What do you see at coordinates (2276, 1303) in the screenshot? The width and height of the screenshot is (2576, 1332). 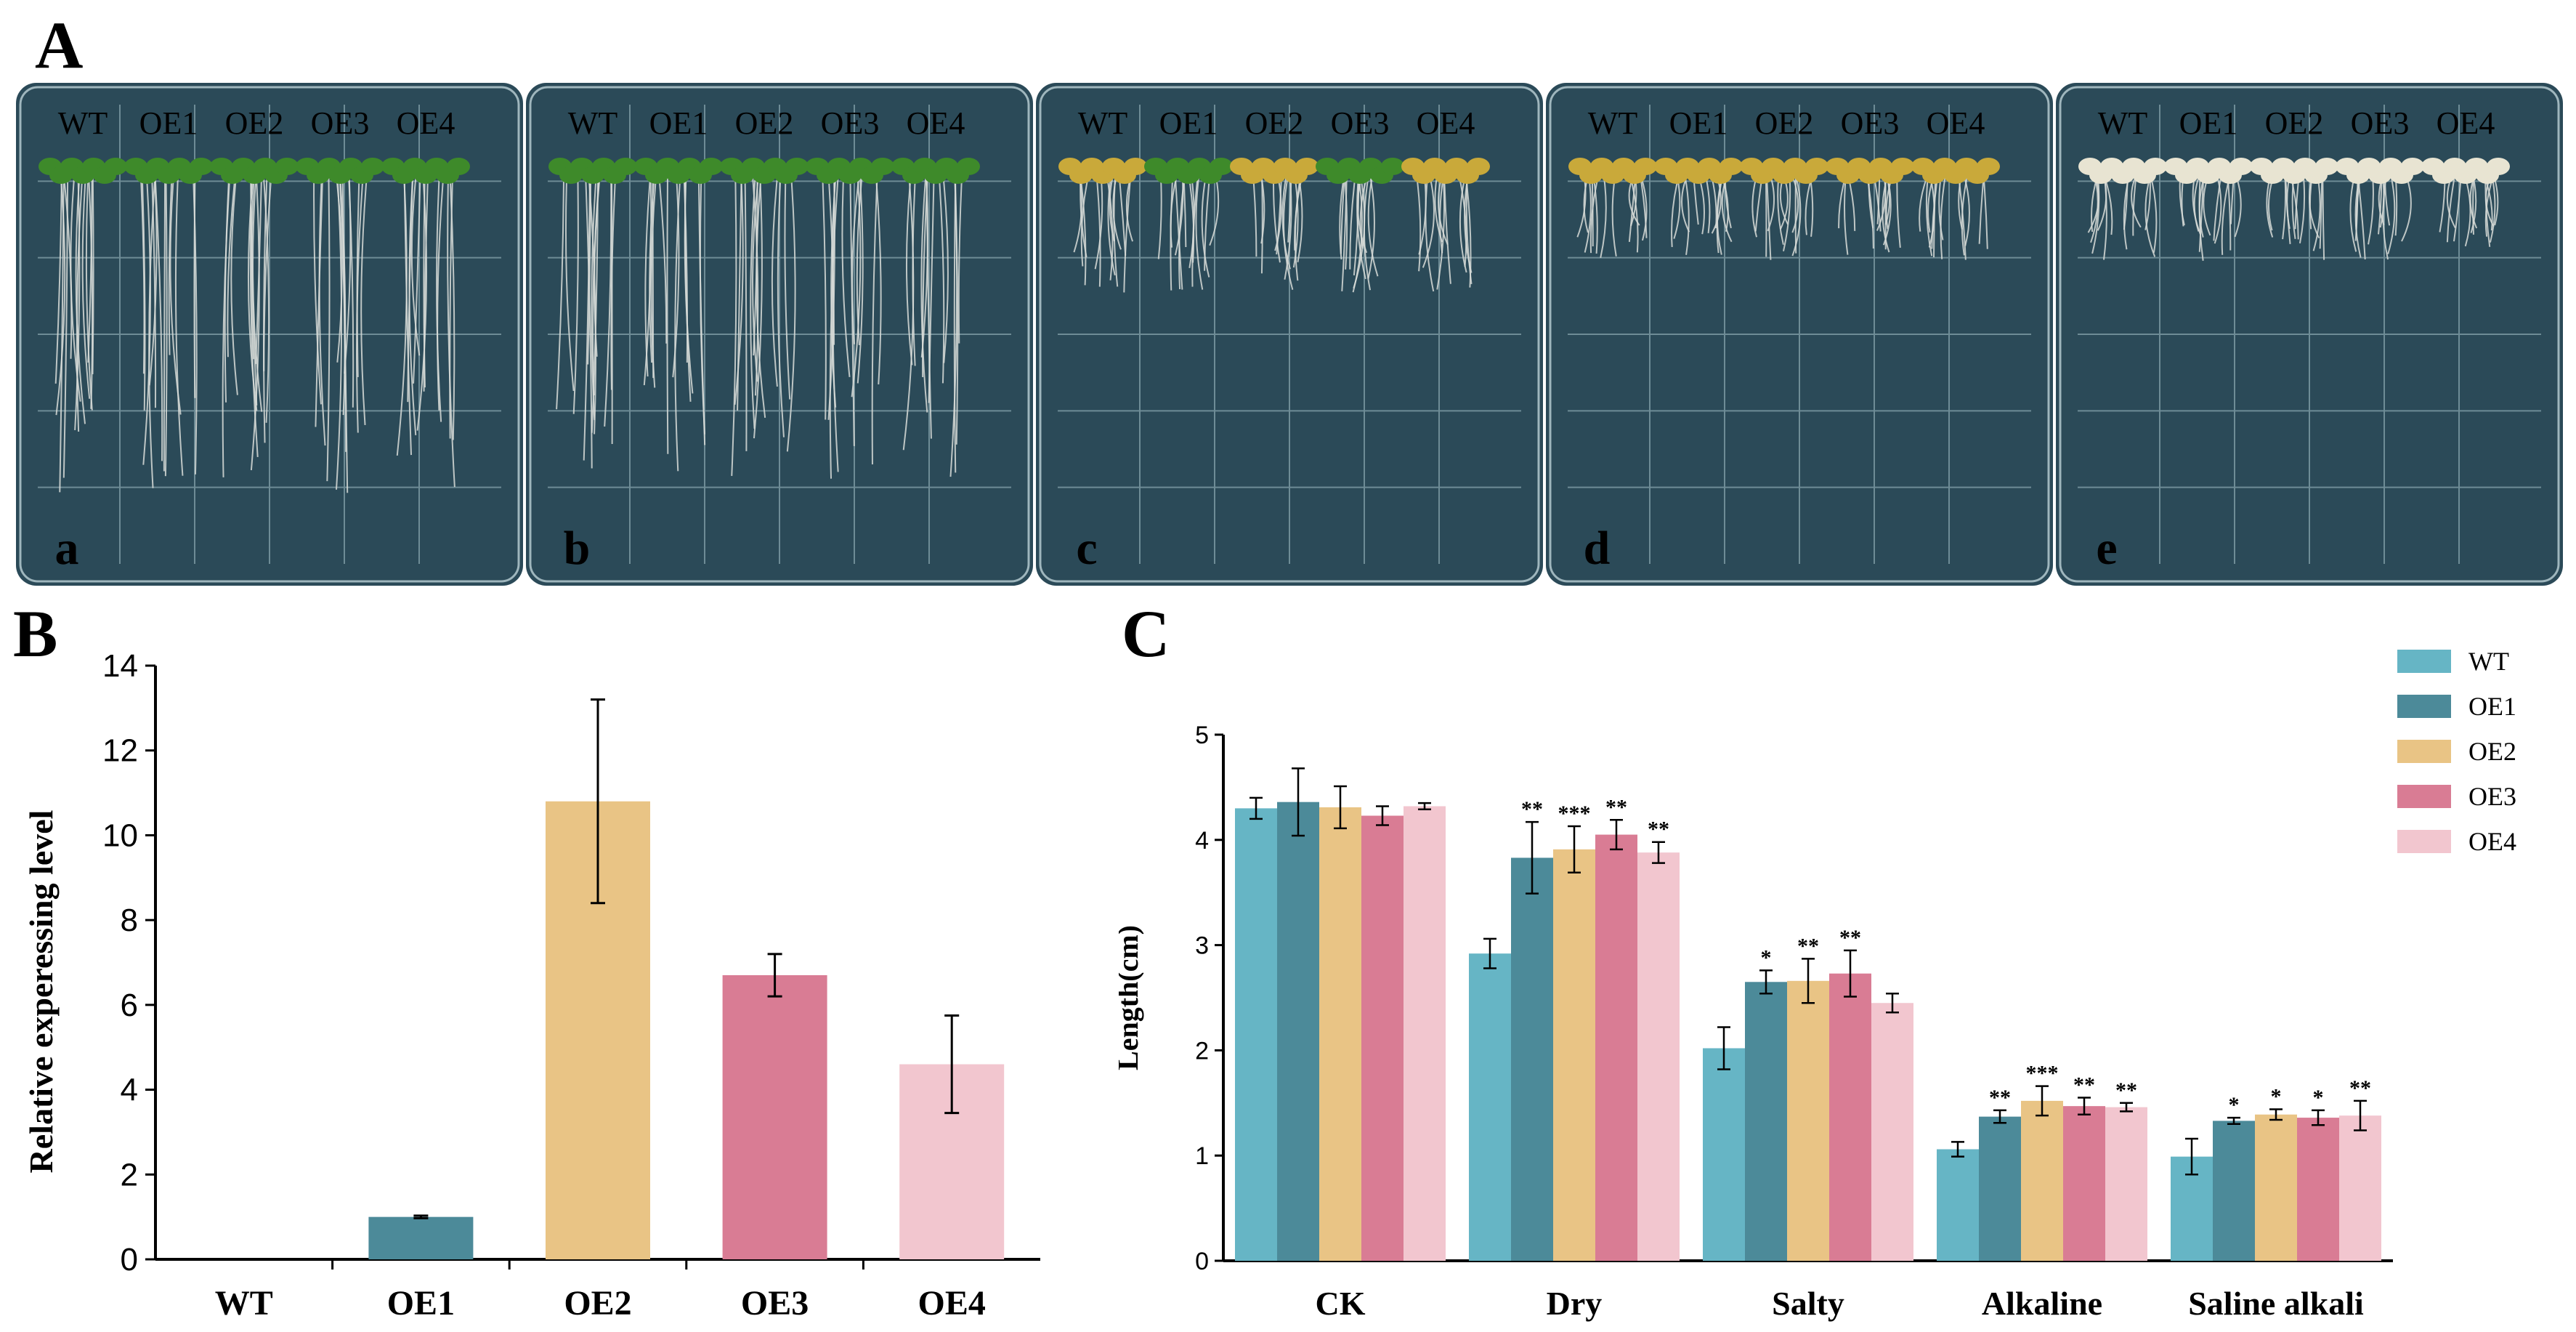 I see `x-tick-label: Saline alkali` at bounding box center [2276, 1303].